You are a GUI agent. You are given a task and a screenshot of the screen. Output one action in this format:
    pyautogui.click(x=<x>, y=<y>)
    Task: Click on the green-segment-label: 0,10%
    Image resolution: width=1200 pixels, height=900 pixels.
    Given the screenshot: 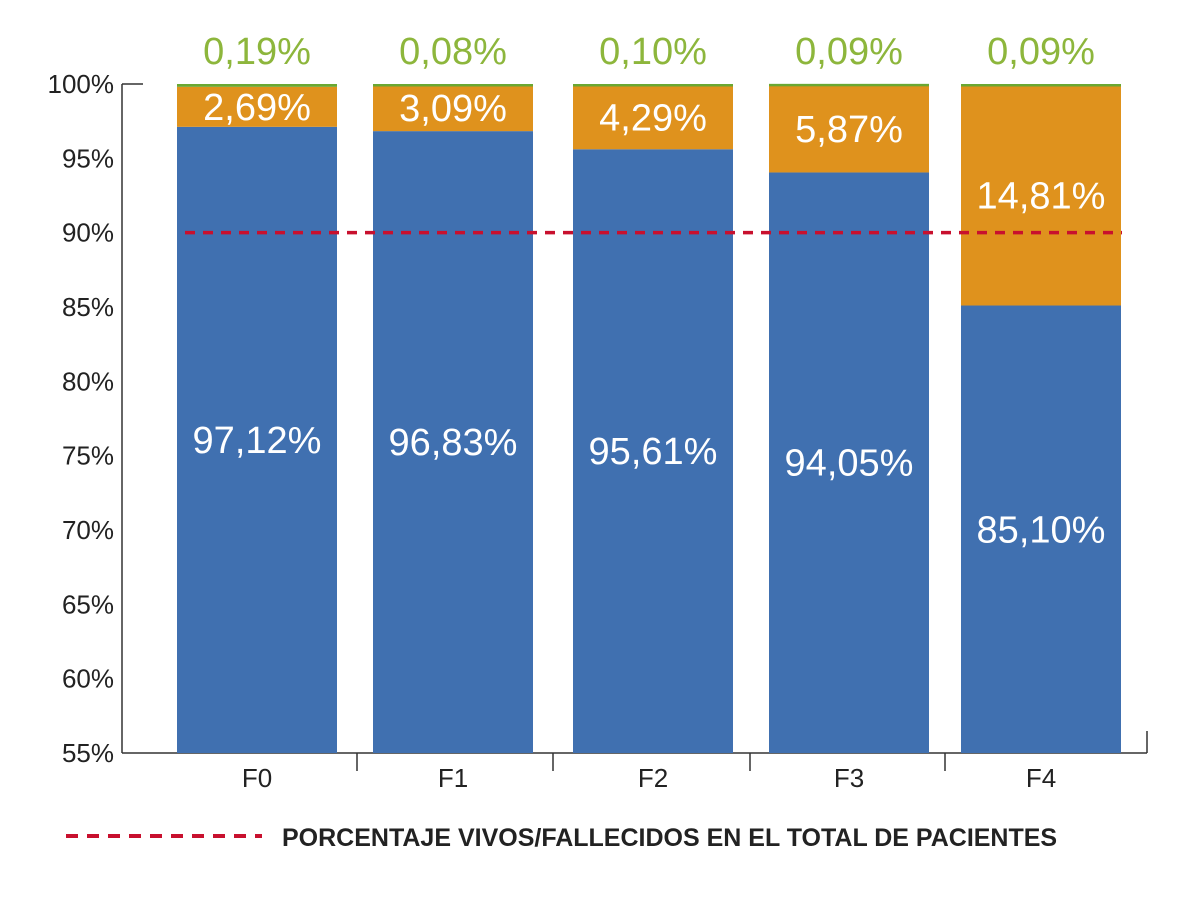 What is the action you would take?
    pyautogui.click(x=653, y=52)
    